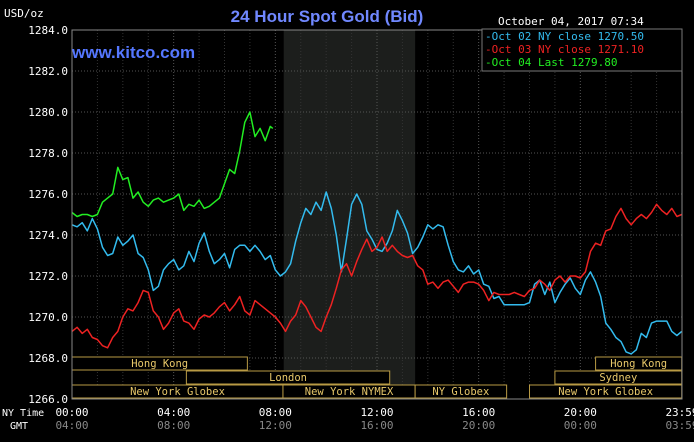 The height and width of the screenshot is (442, 694). Describe the element at coordinates (48, 112) in the screenshot. I see `y-tick-label: 1280.0` at that location.